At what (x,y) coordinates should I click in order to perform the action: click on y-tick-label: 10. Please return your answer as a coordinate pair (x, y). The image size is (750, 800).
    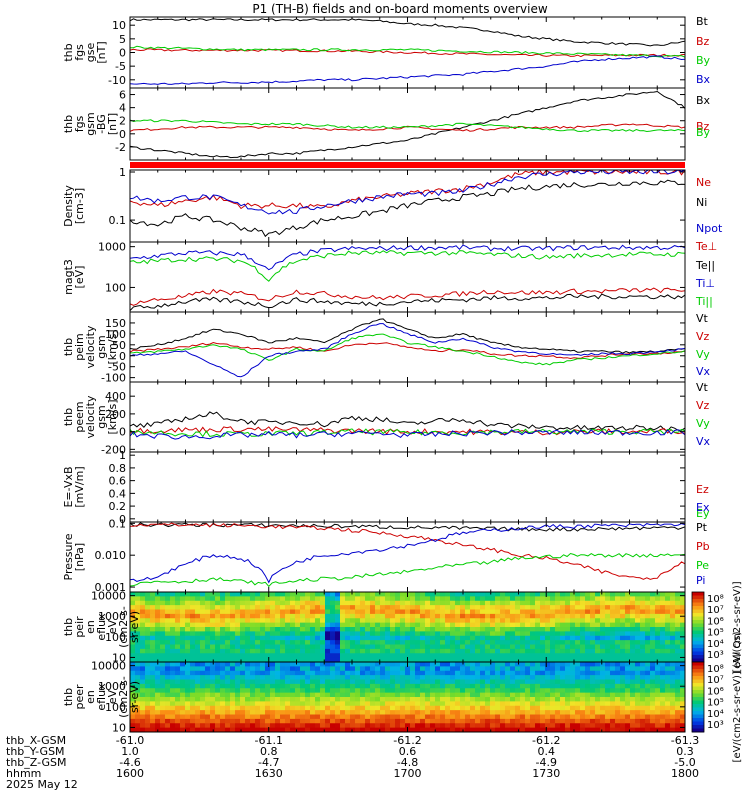
    Looking at the image, I should click on (119, 25).